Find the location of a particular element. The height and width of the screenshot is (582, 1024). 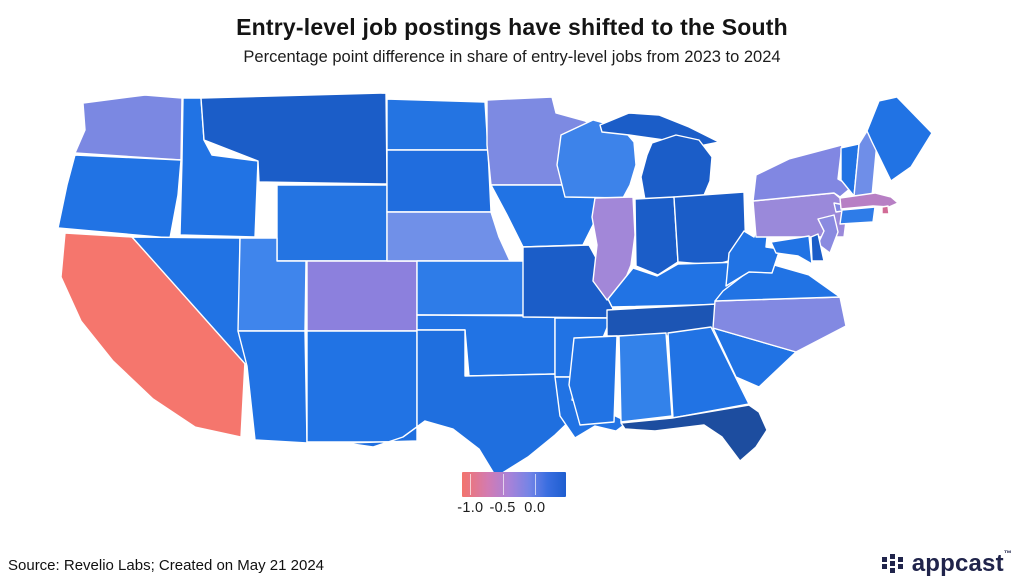

state-shape-ks is located at coordinates (472, 288).